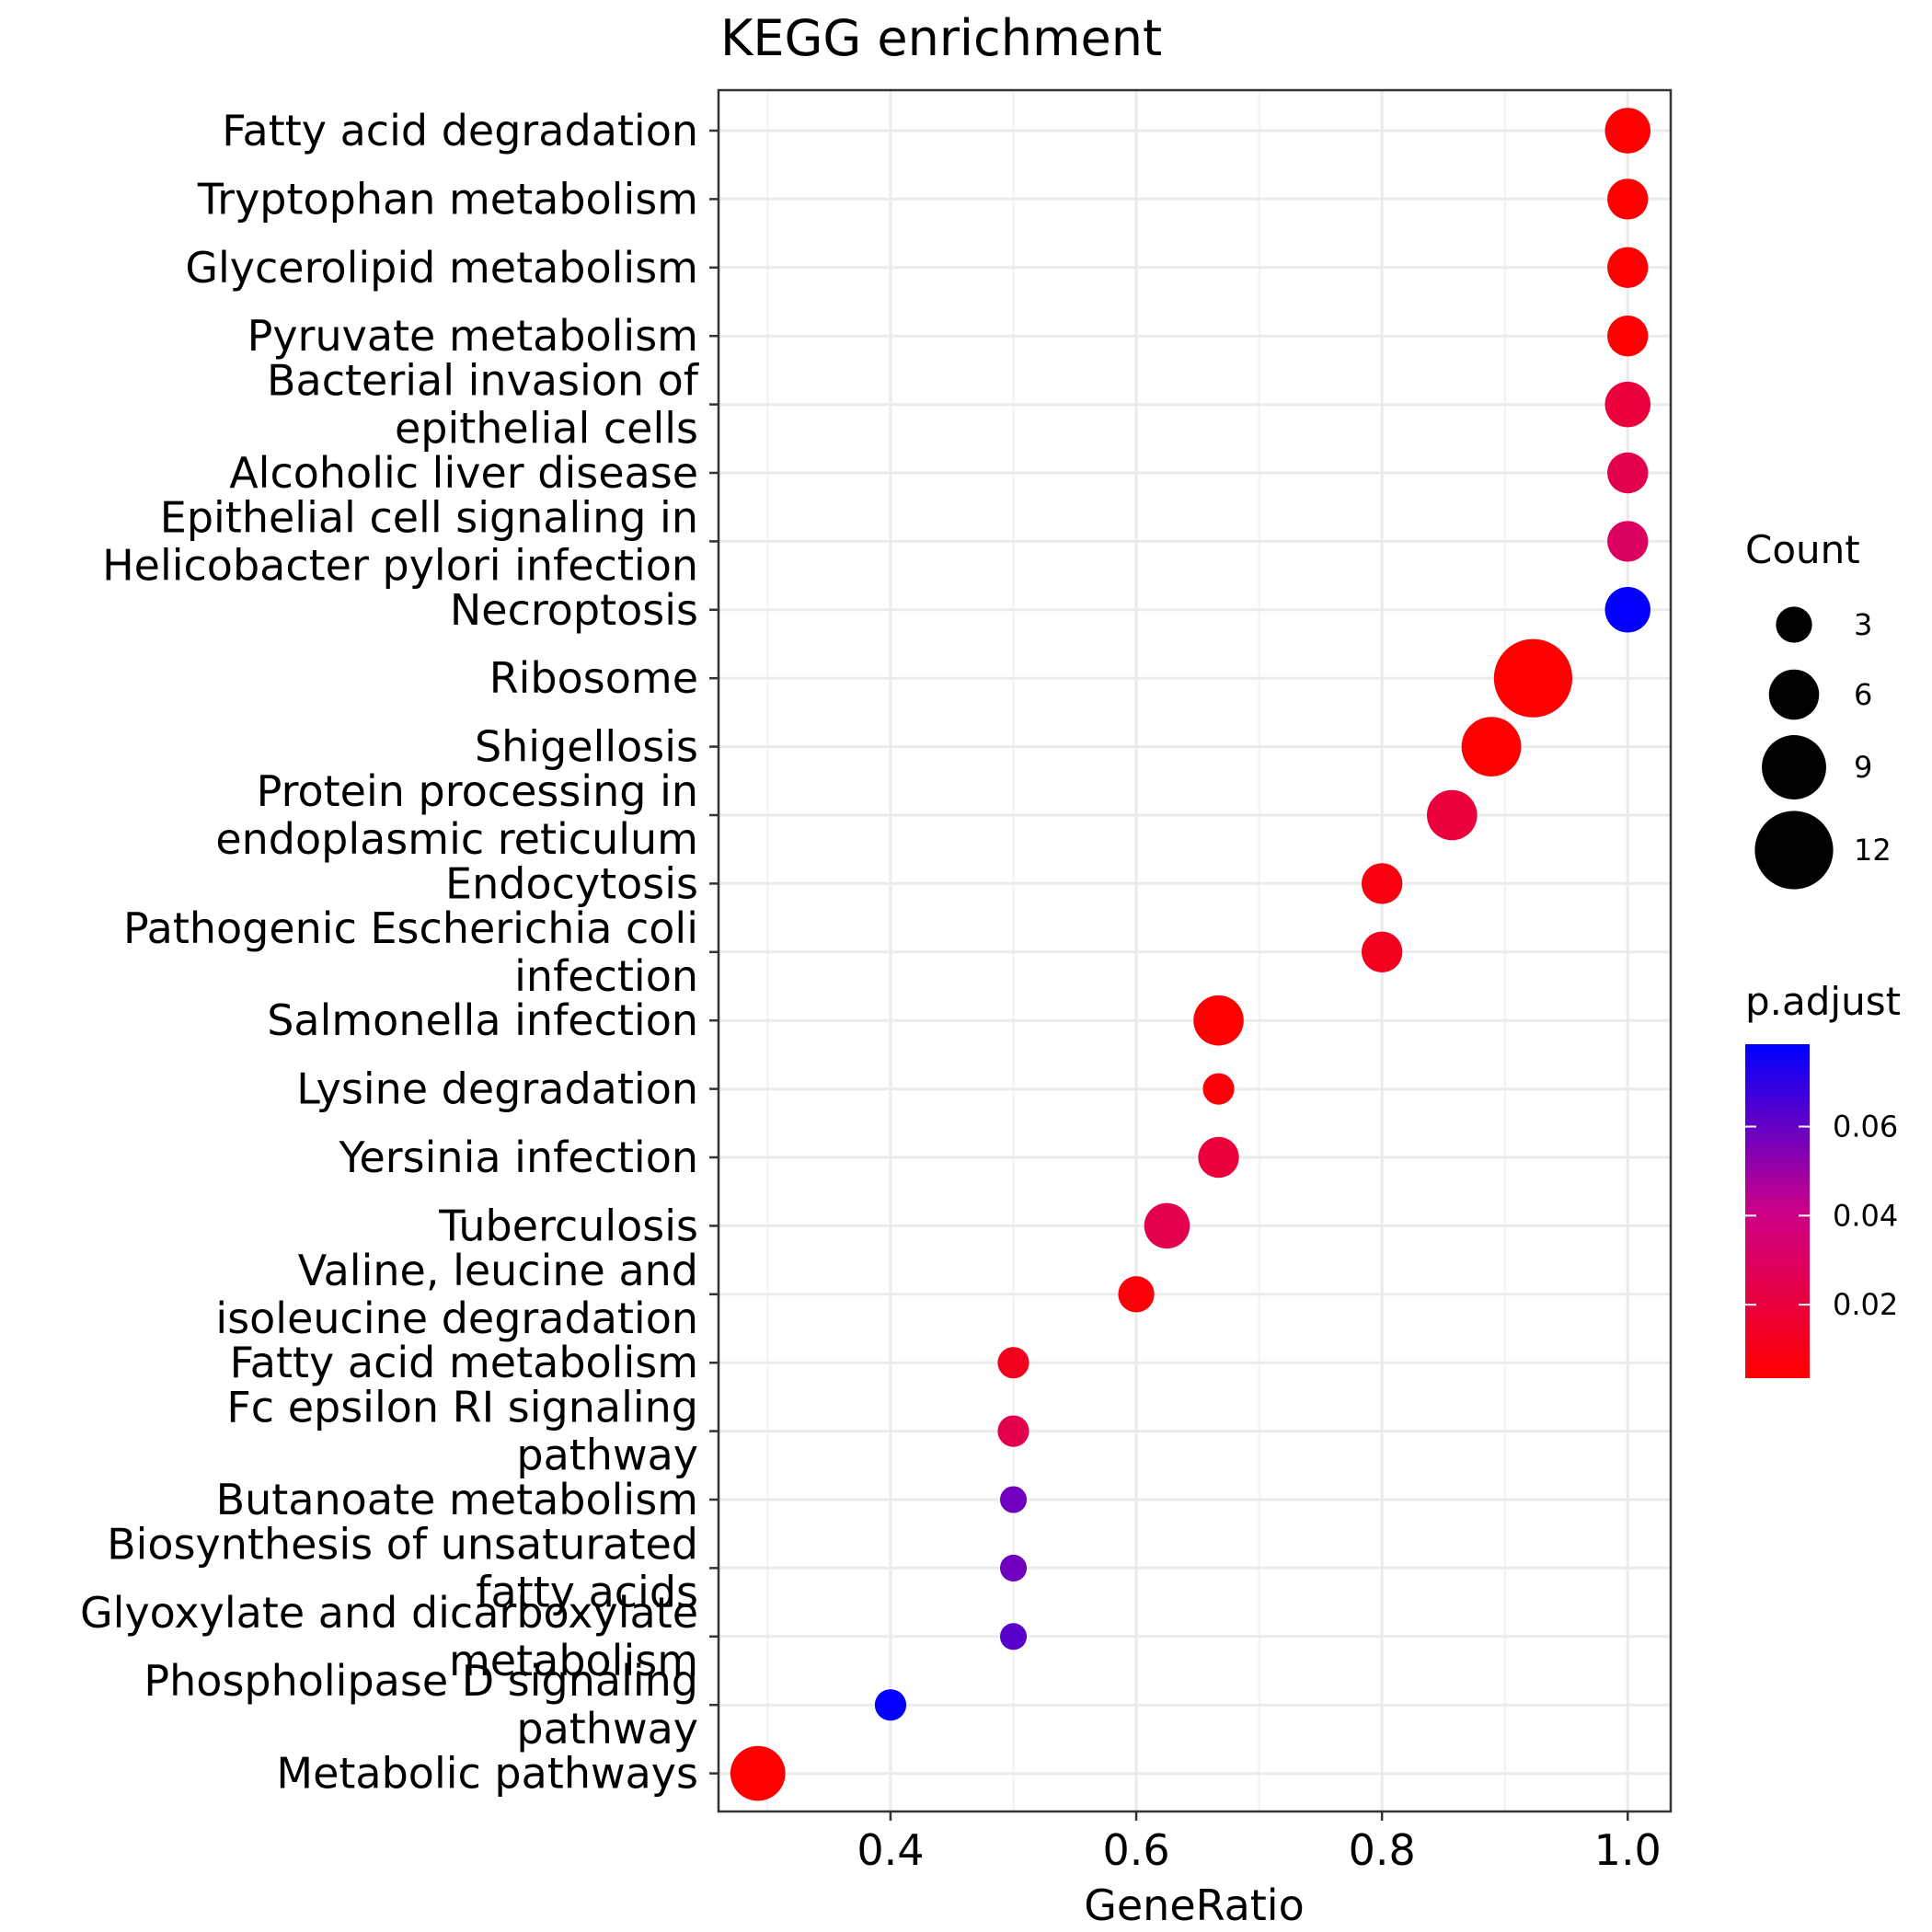 The image size is (1932, 1932). I want to click on category-label: Butanoate metabolism, so click(457, 1499).